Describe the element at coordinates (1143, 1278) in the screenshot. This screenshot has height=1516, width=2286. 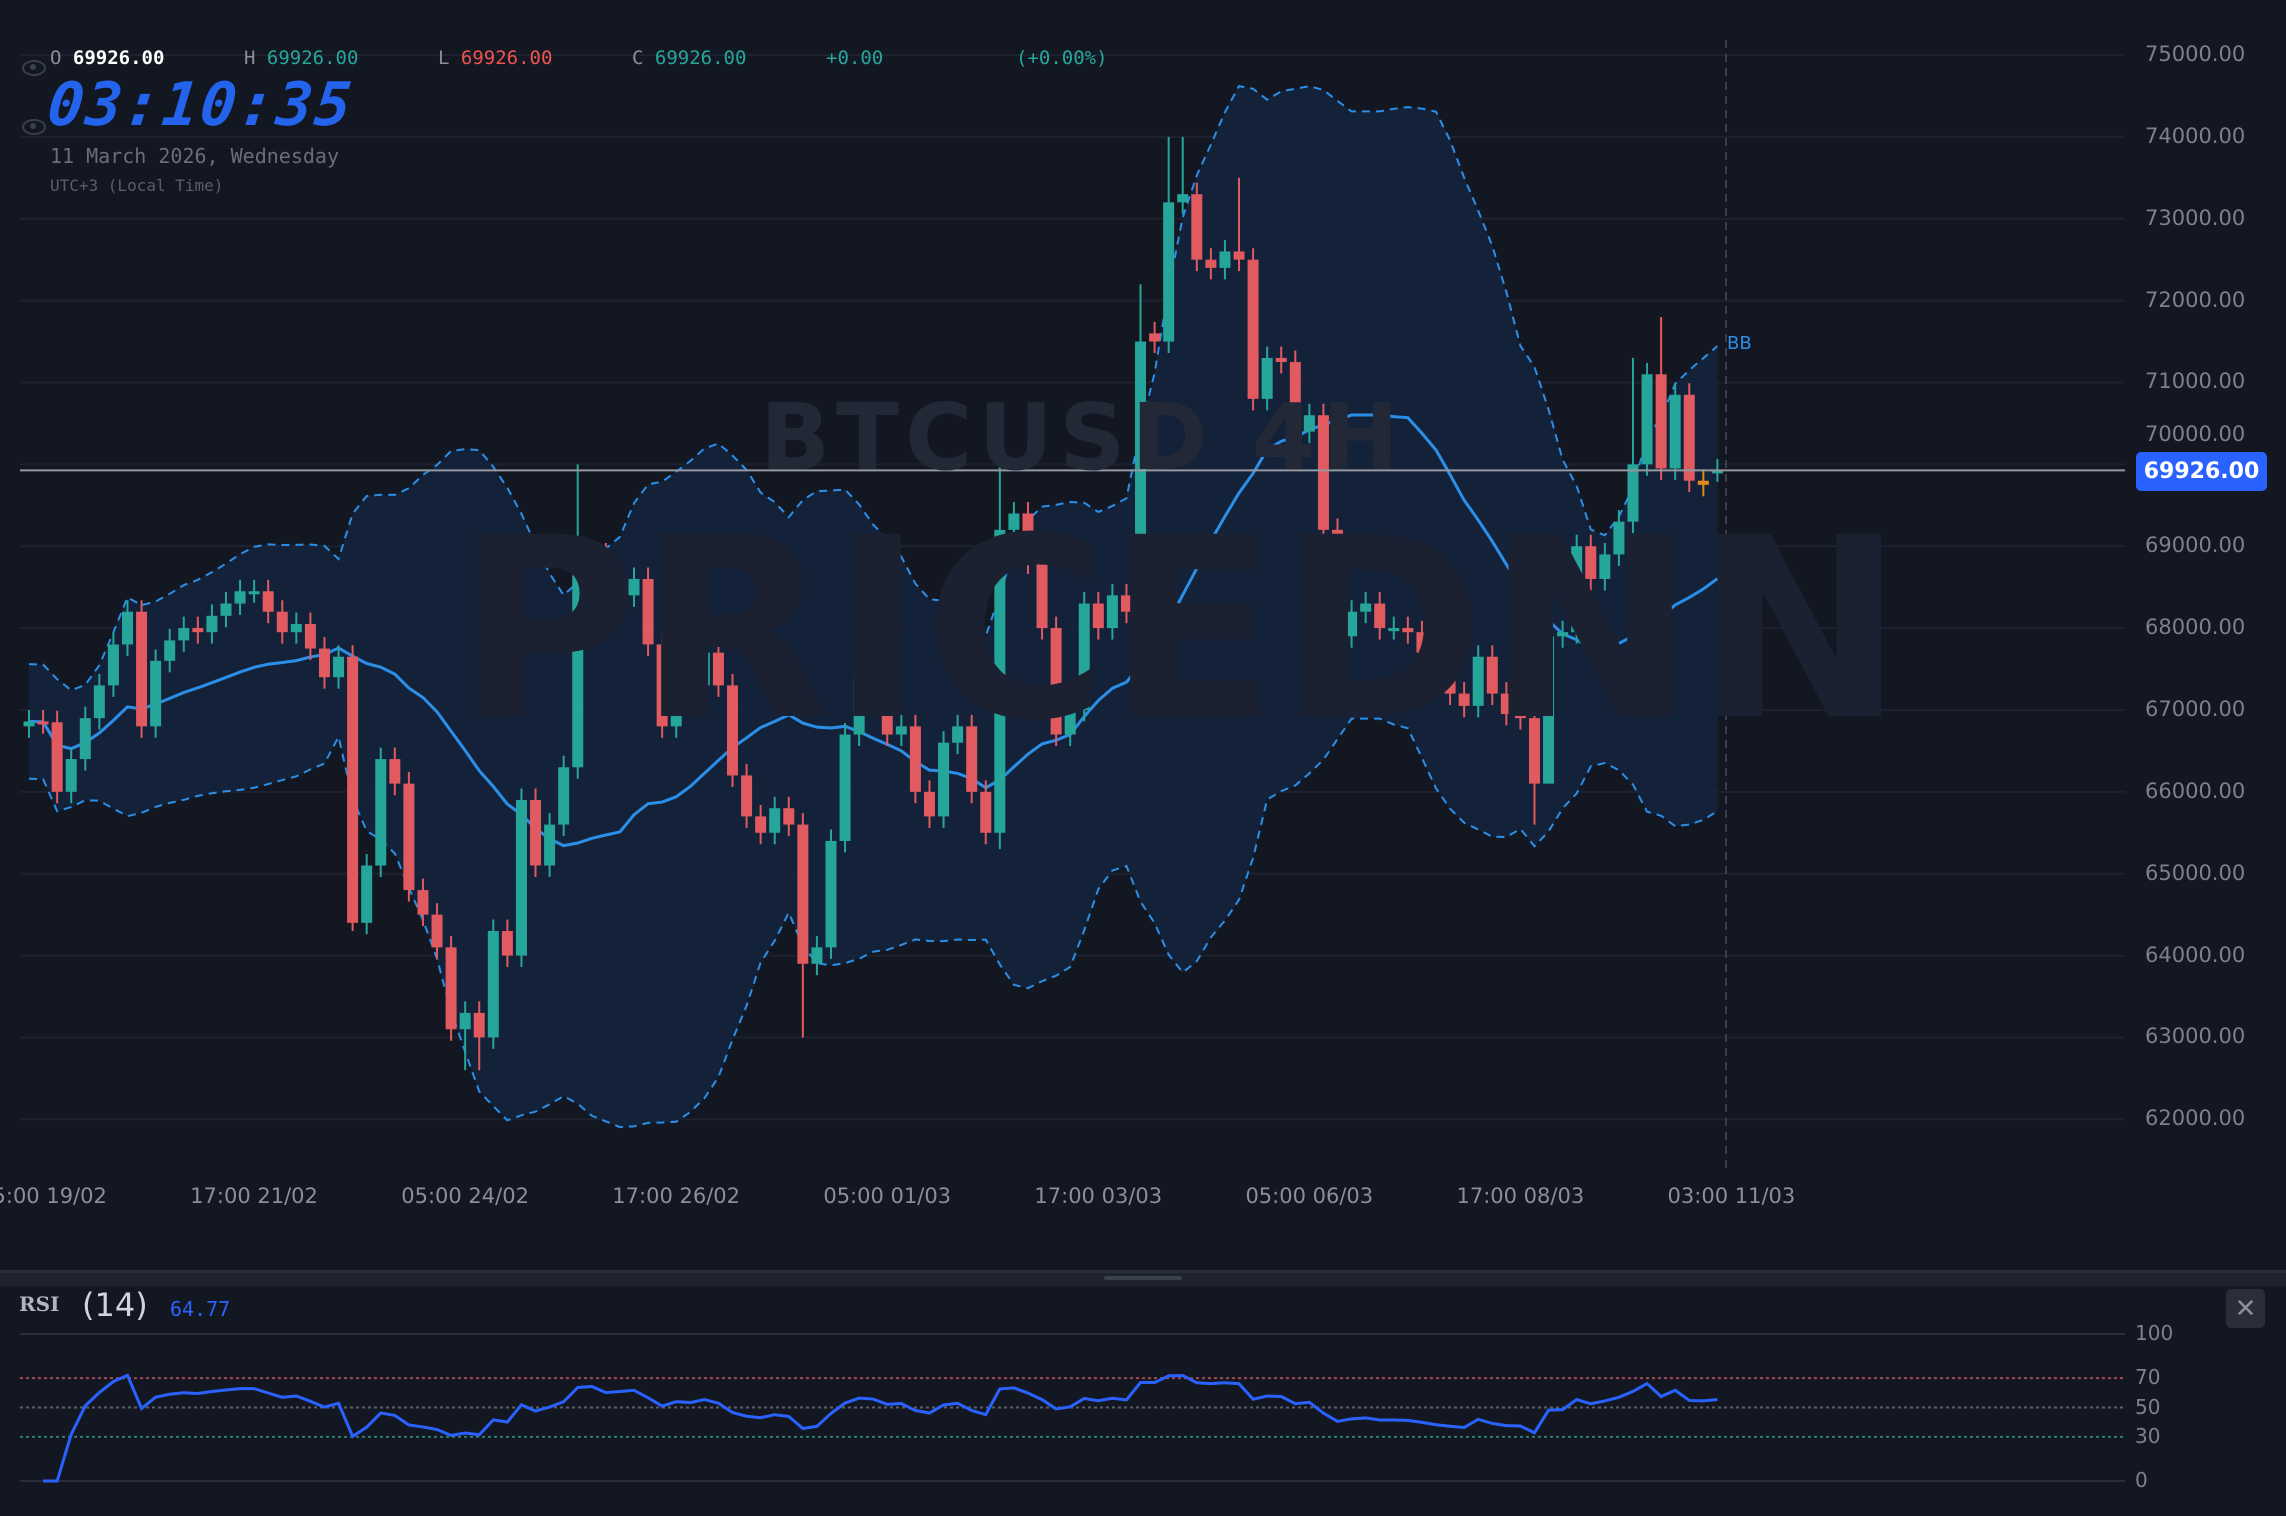
I see `pane-resize-handle` at that location.